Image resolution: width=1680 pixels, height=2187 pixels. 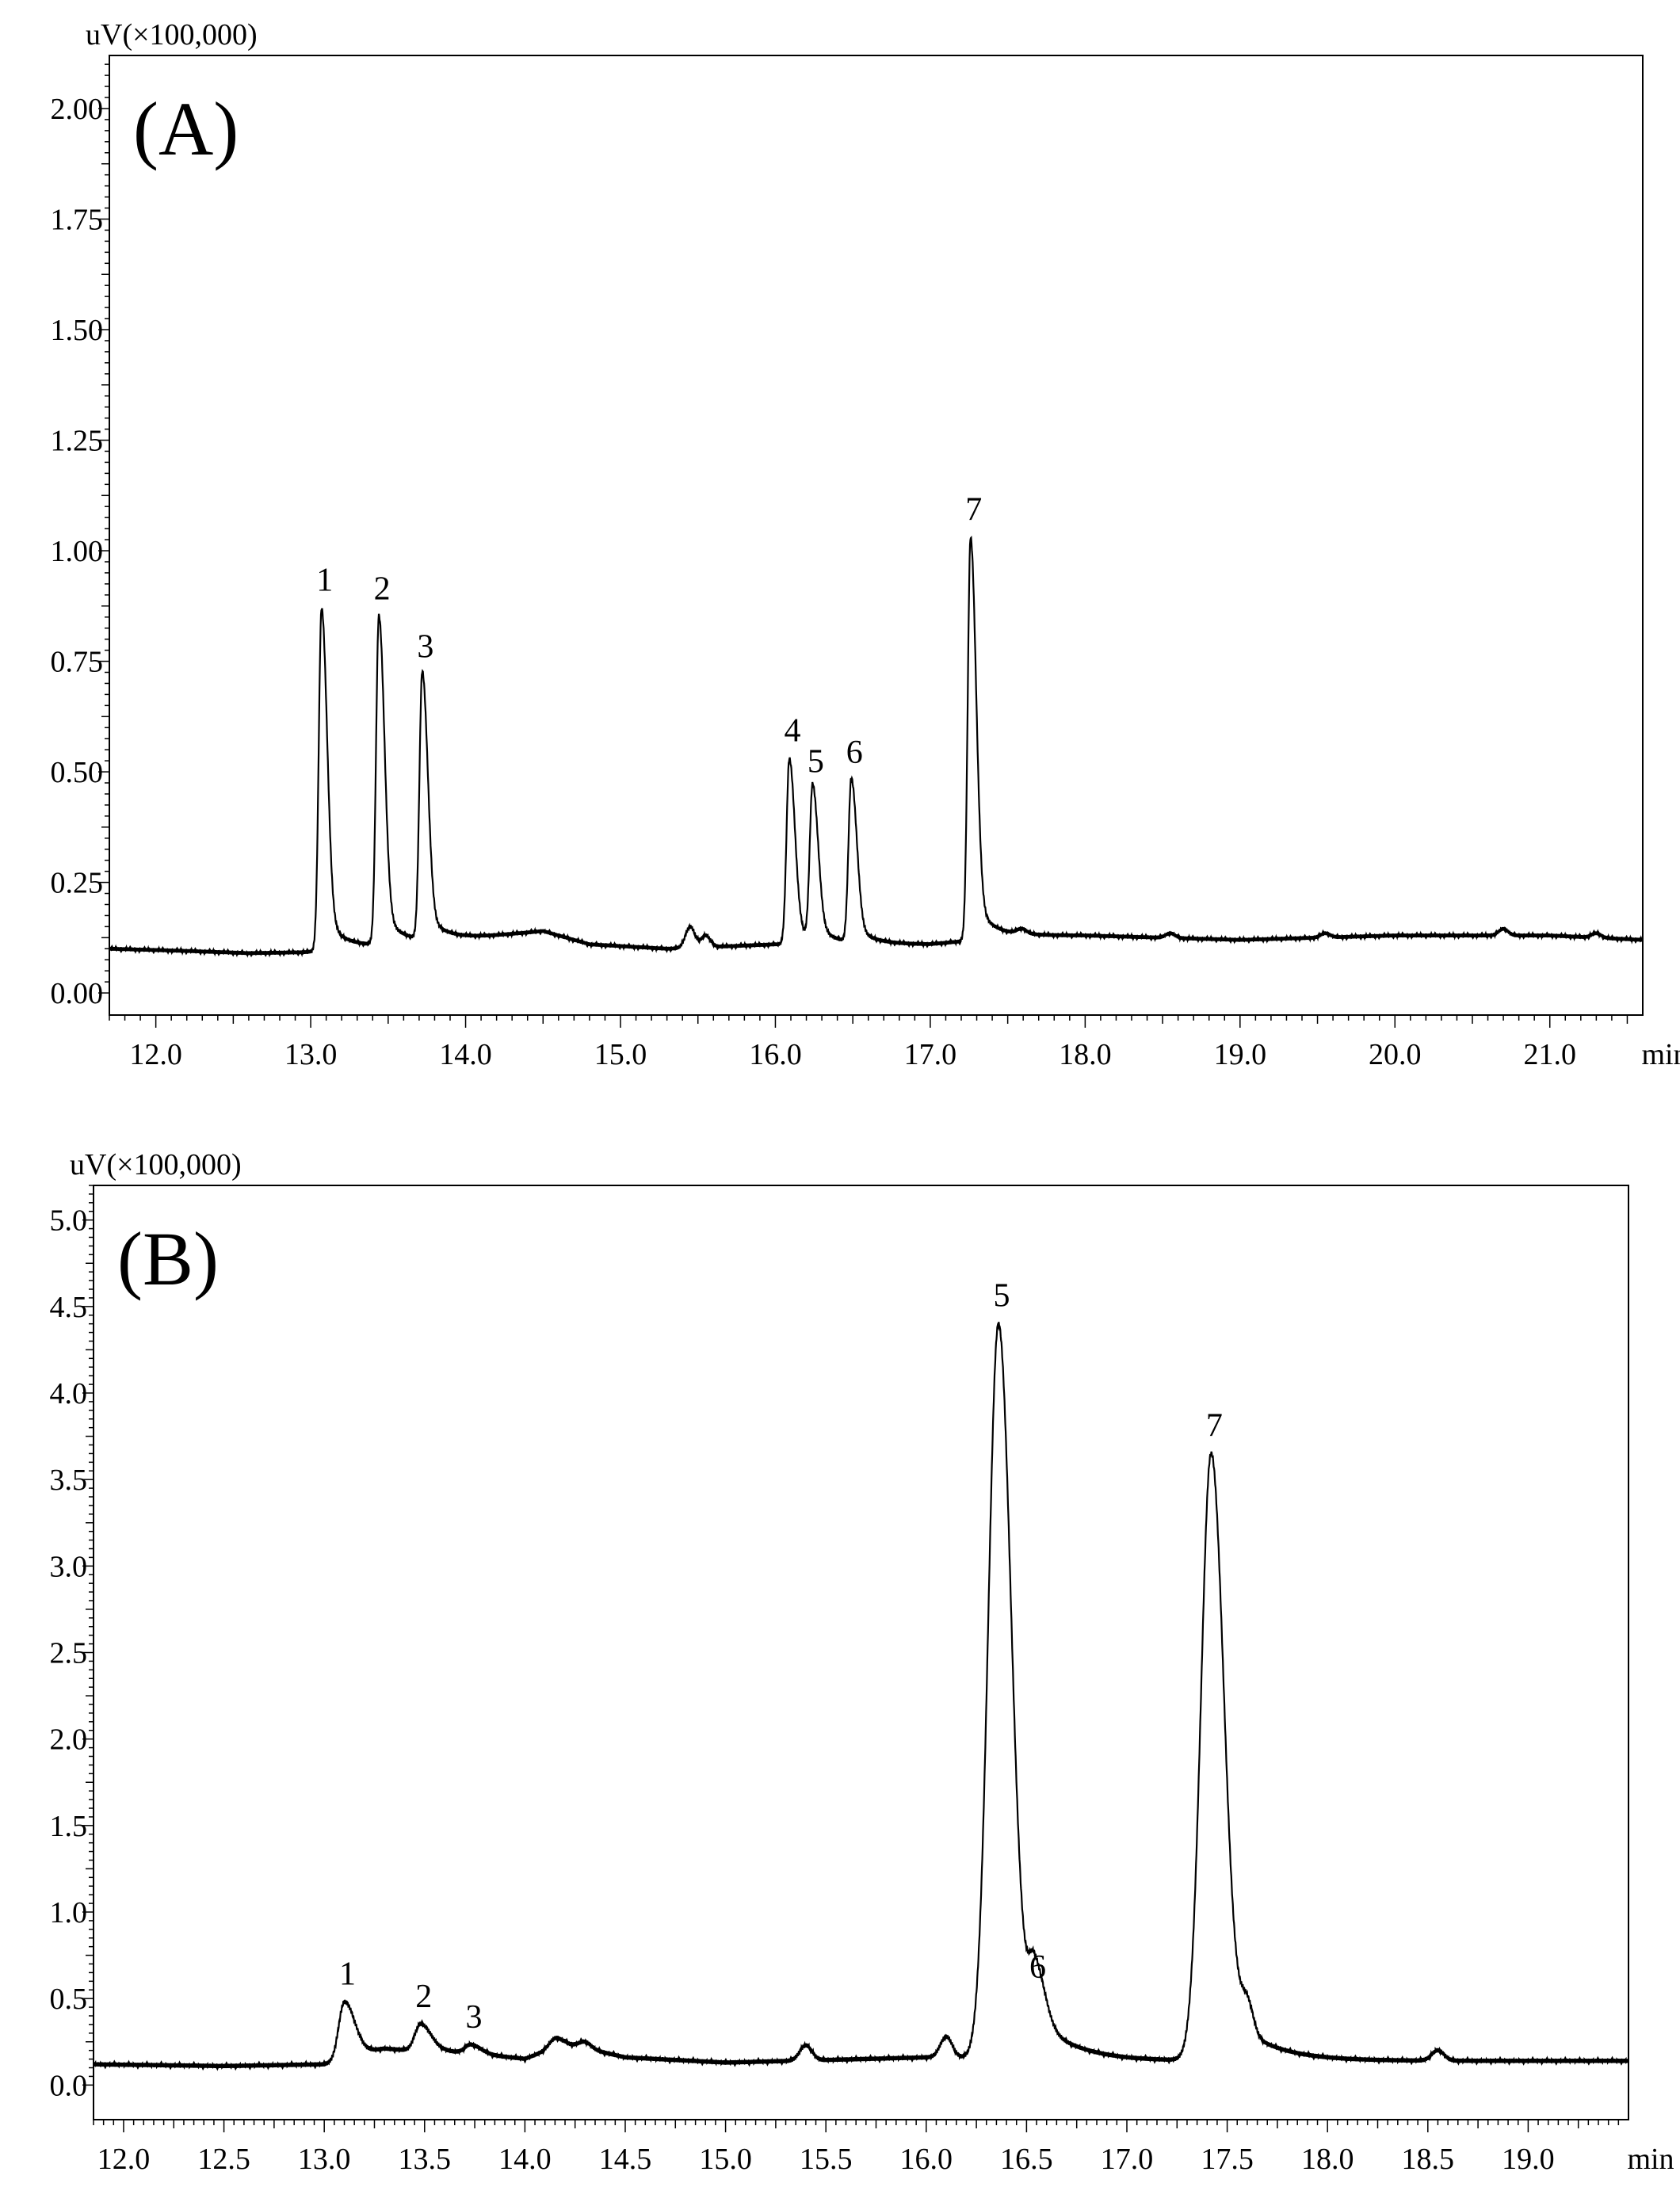 I want to click on y-tick-label: 1.5, so click(x=69, y=1826).